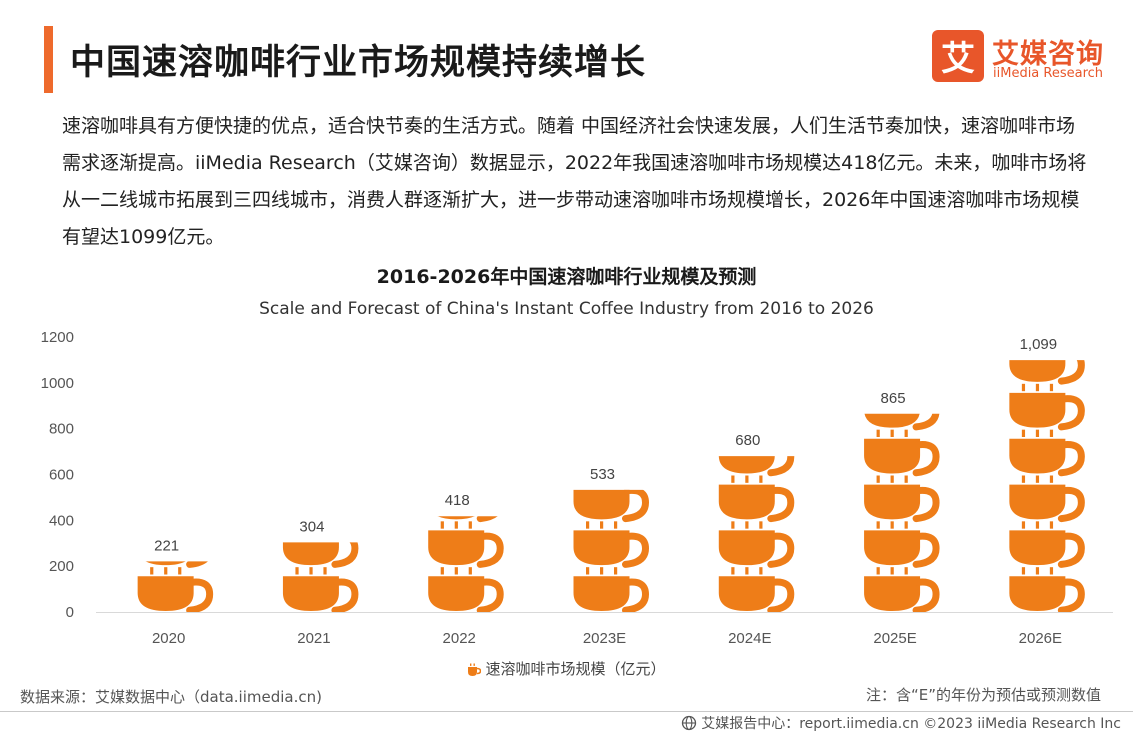 This screenshot has width=1133, height=736. What do you see at coordinates (893, 398) in the screenshot?
I see `data-label-2025E: 865` at bounding box center [893, 398].